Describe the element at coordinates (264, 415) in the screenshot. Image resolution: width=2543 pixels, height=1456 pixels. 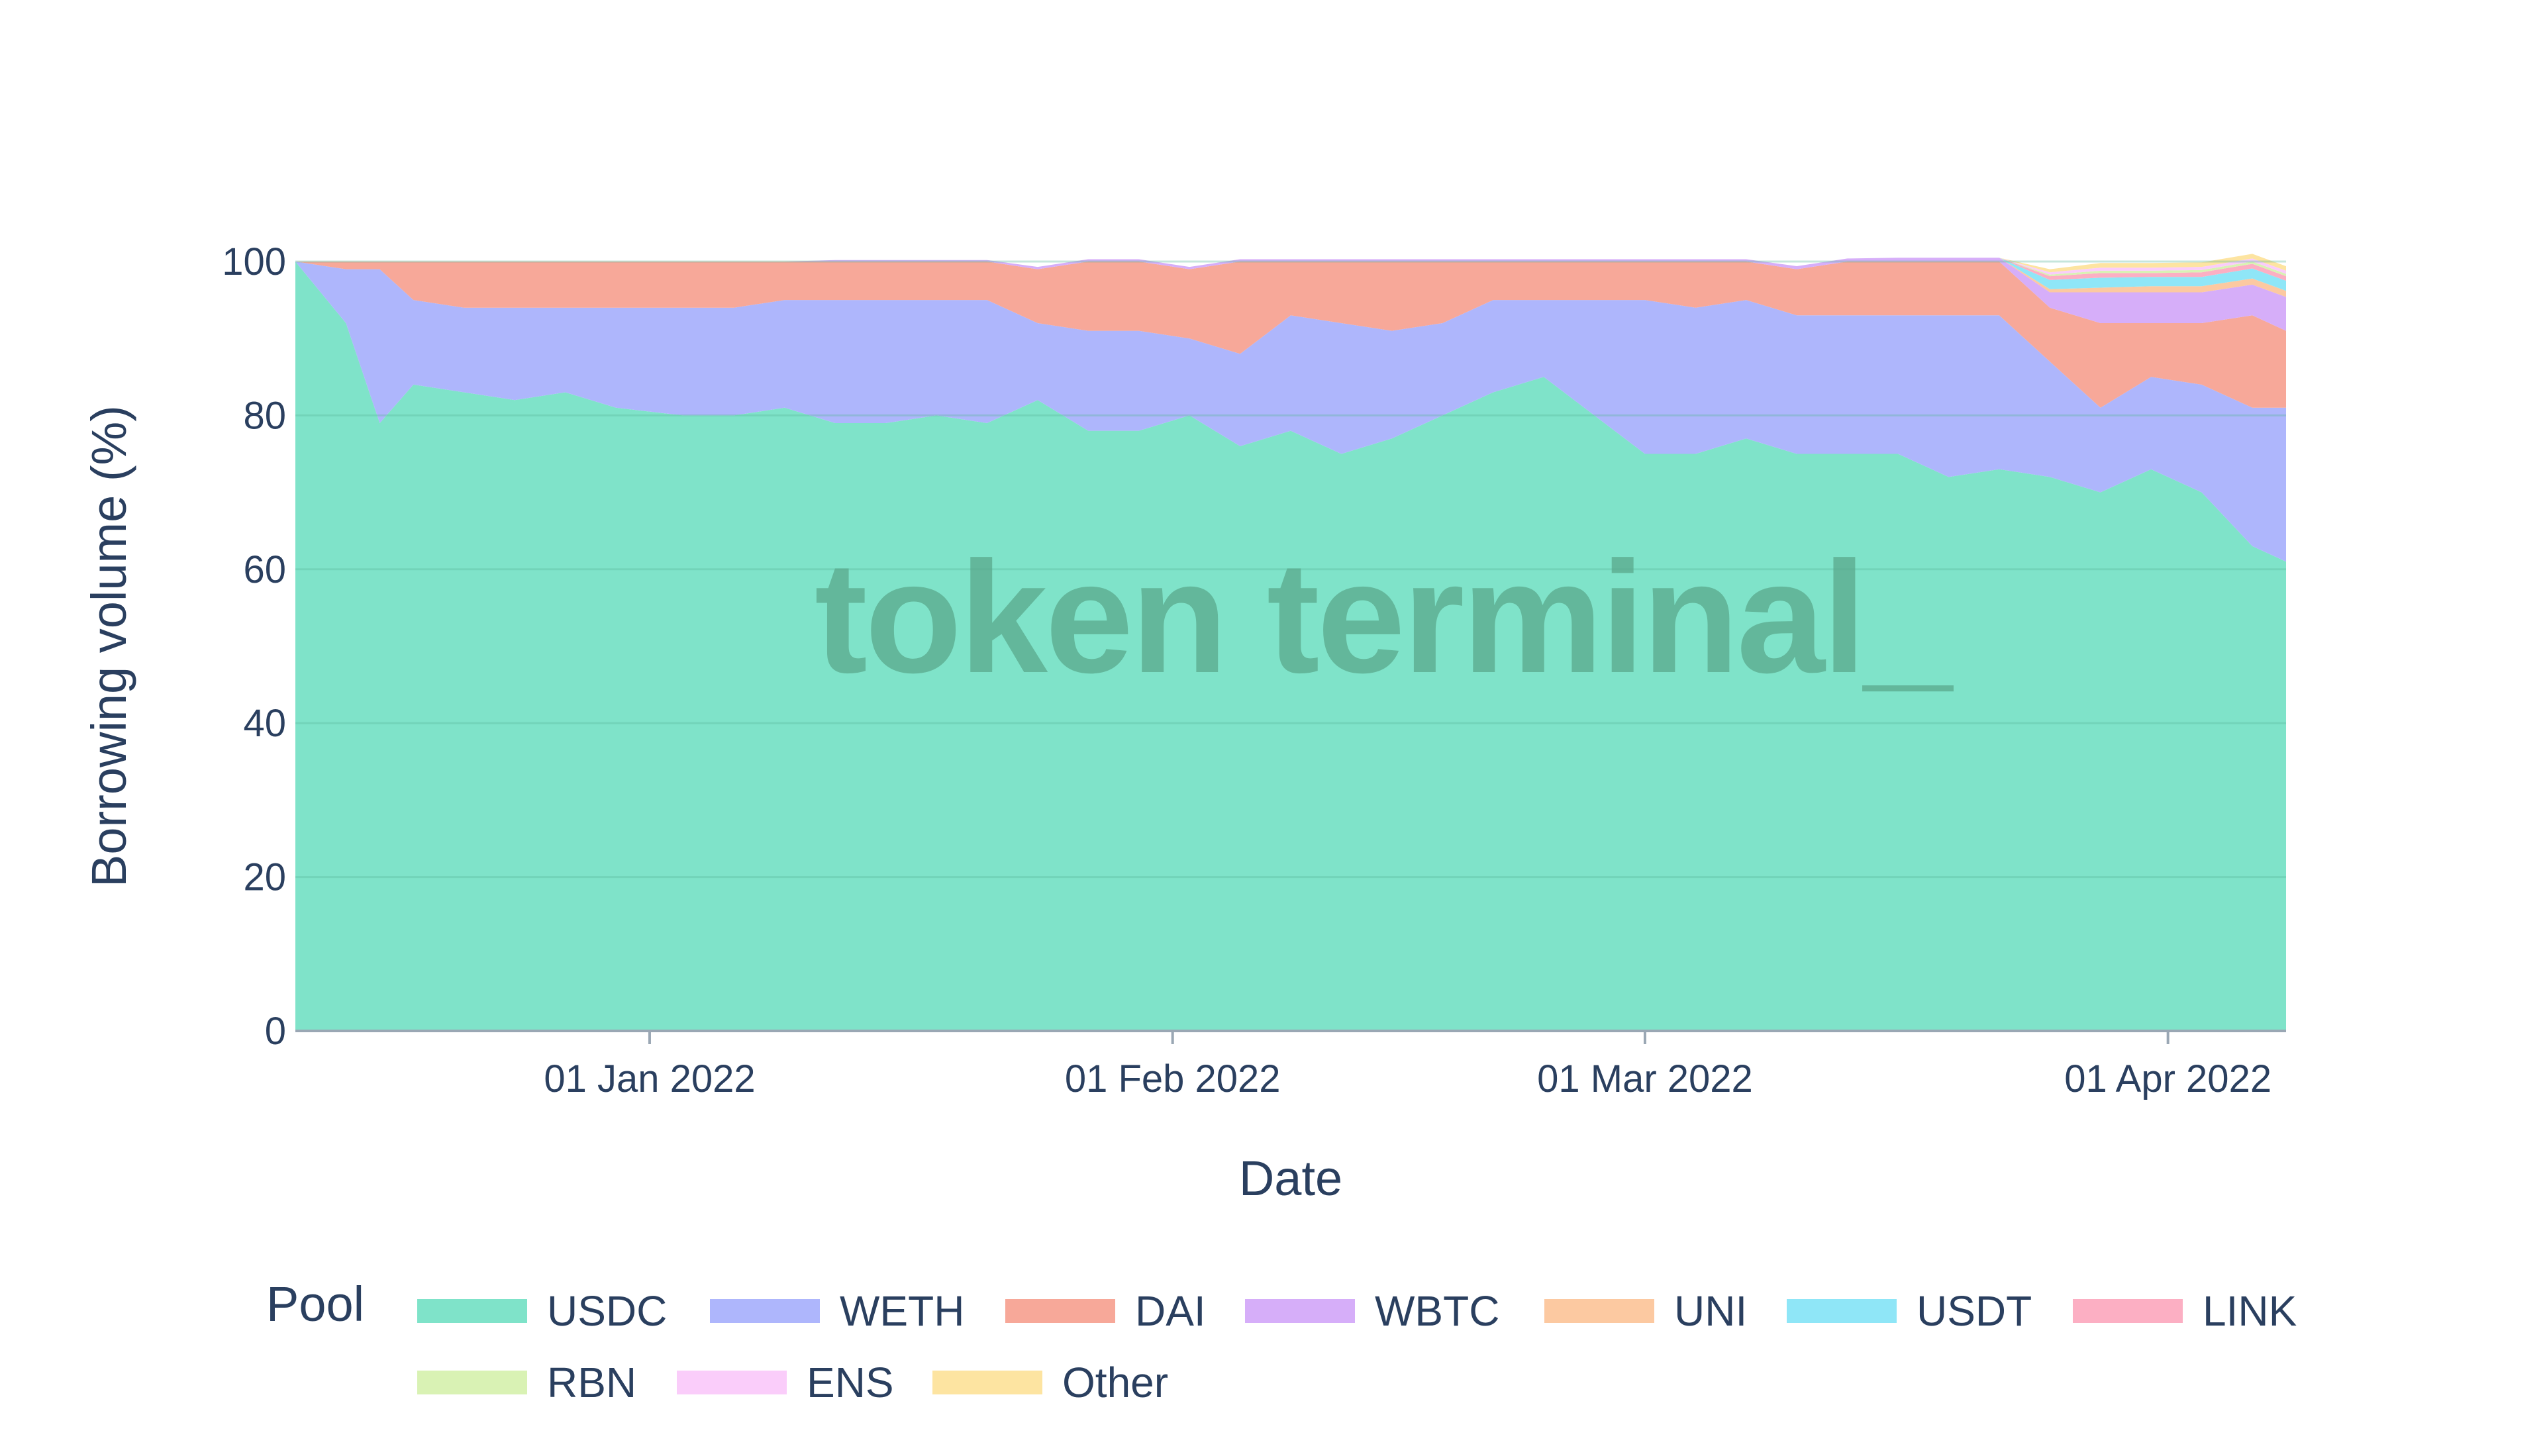
I see `y-tick-label: 80` at that location.